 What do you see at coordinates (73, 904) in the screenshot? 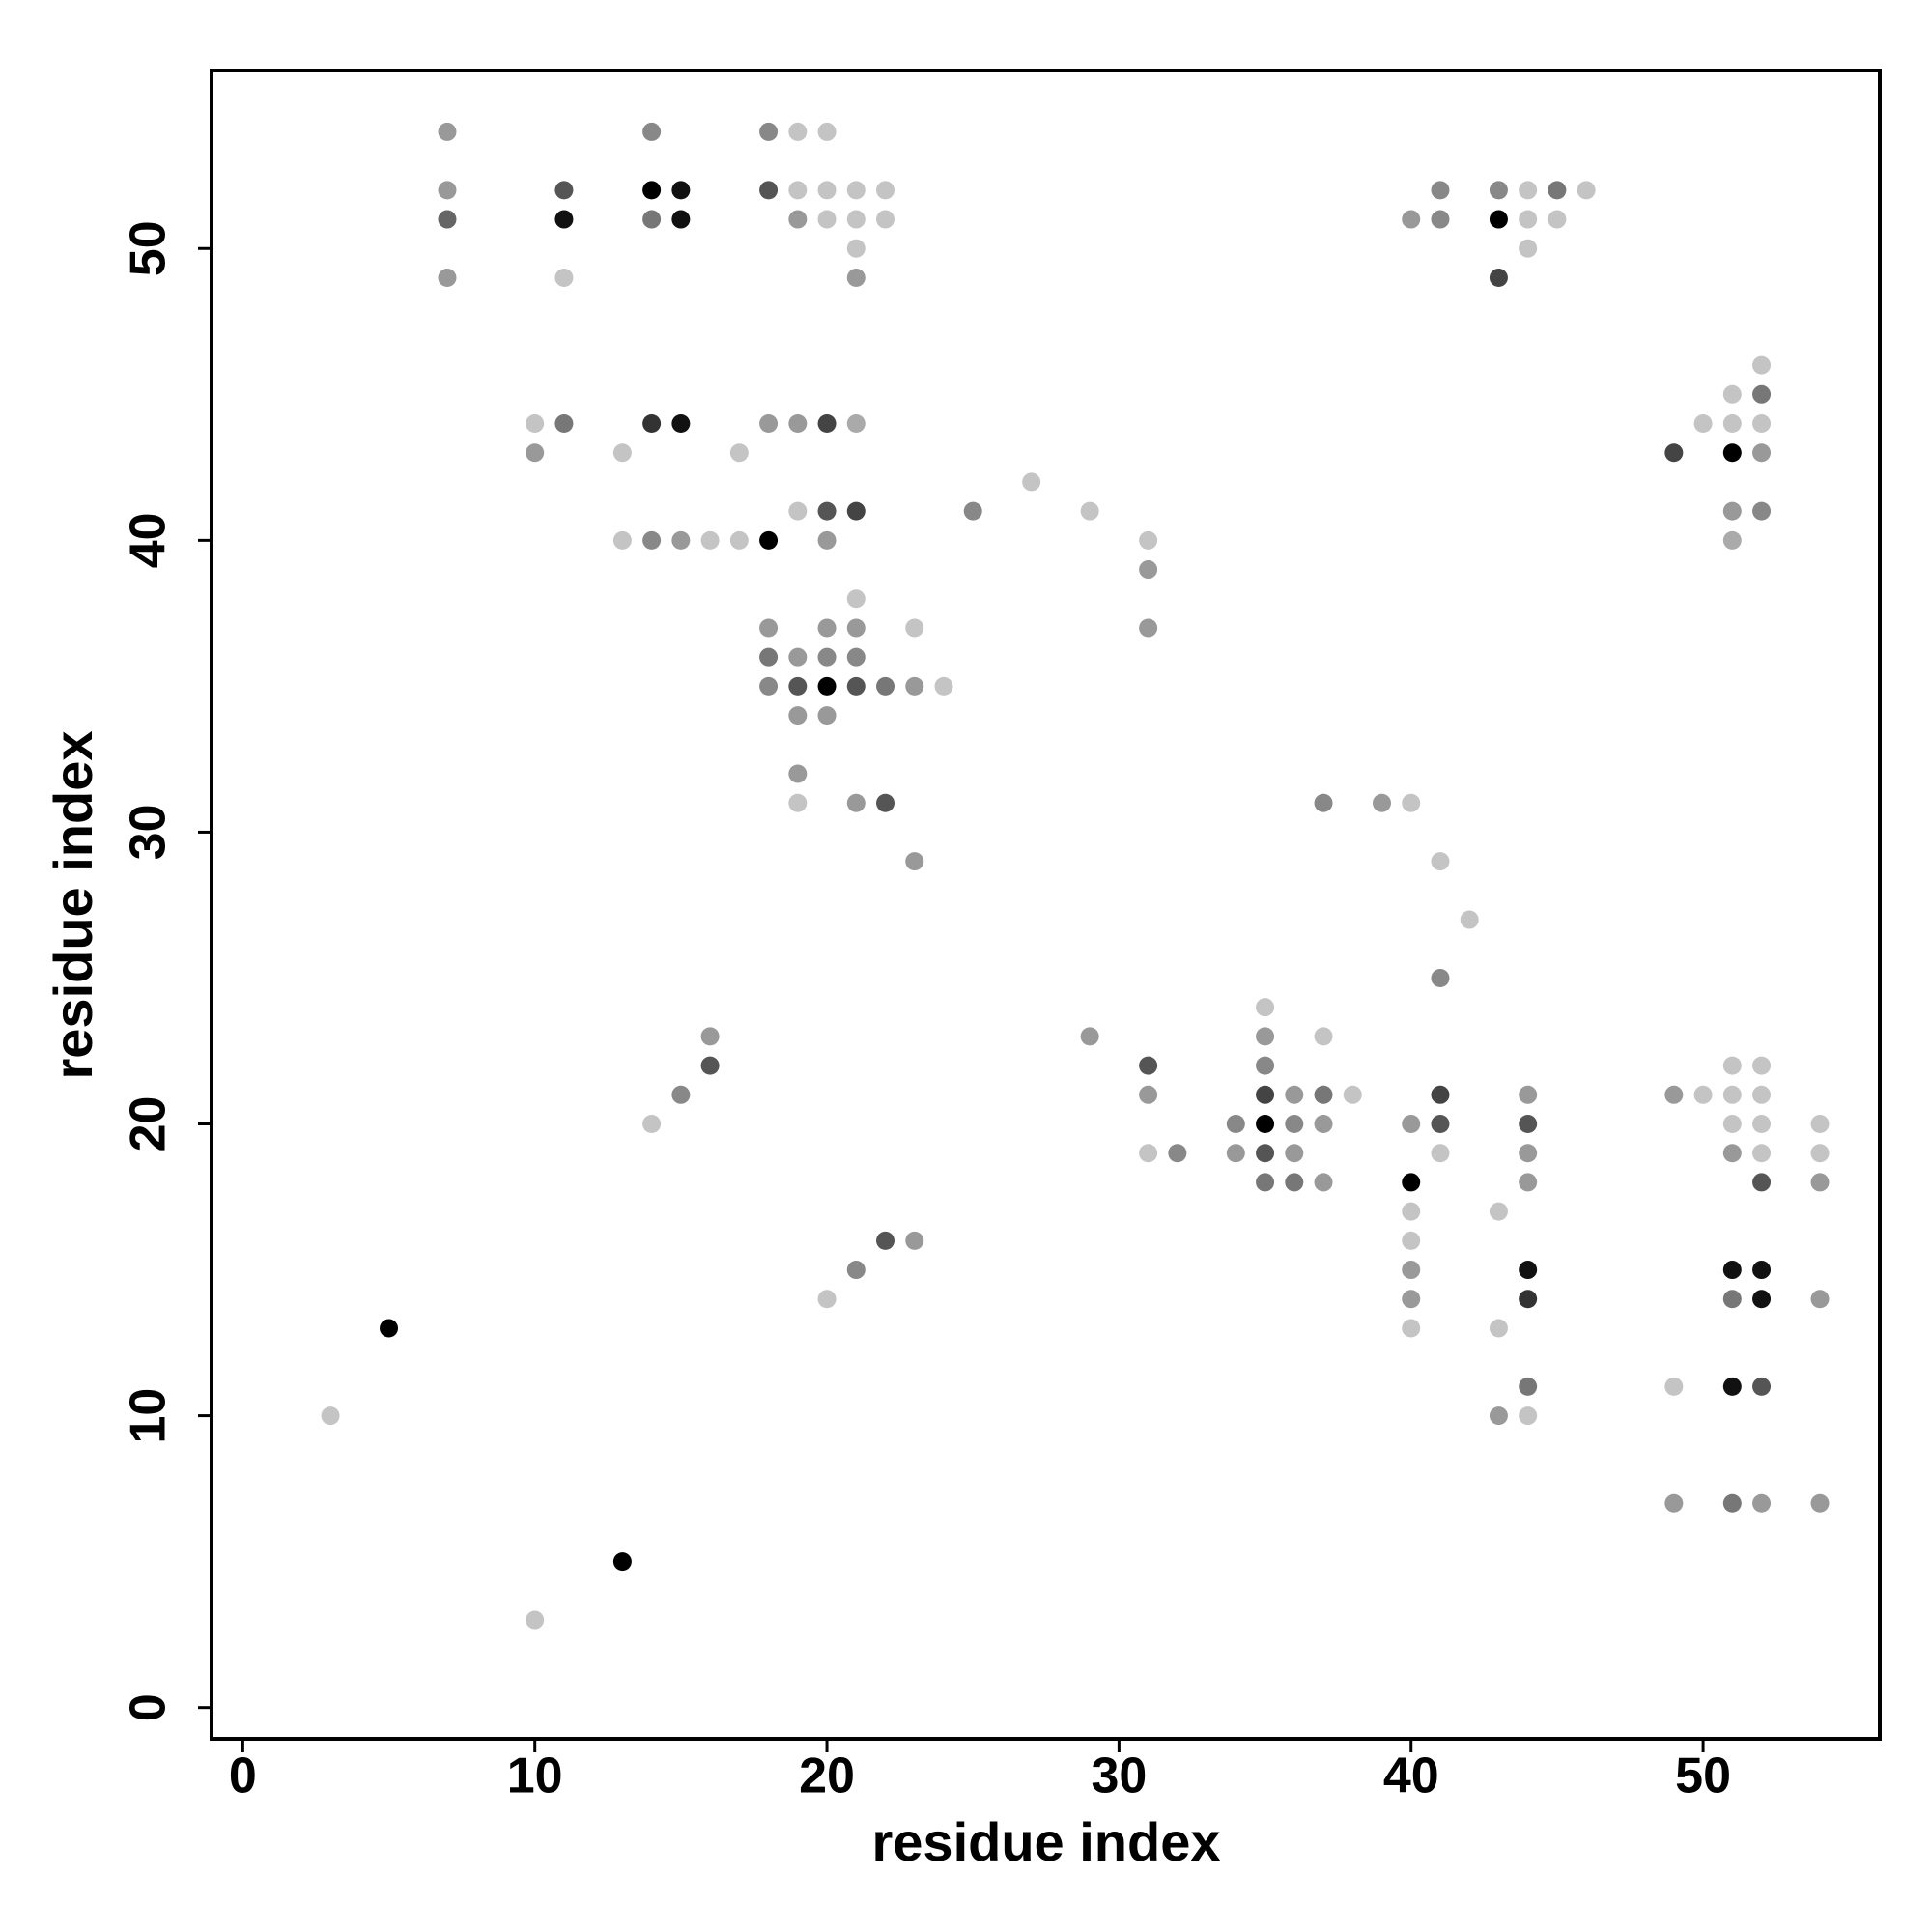
I see `y-axis-title: residue index` at bounding box center [73, 904].